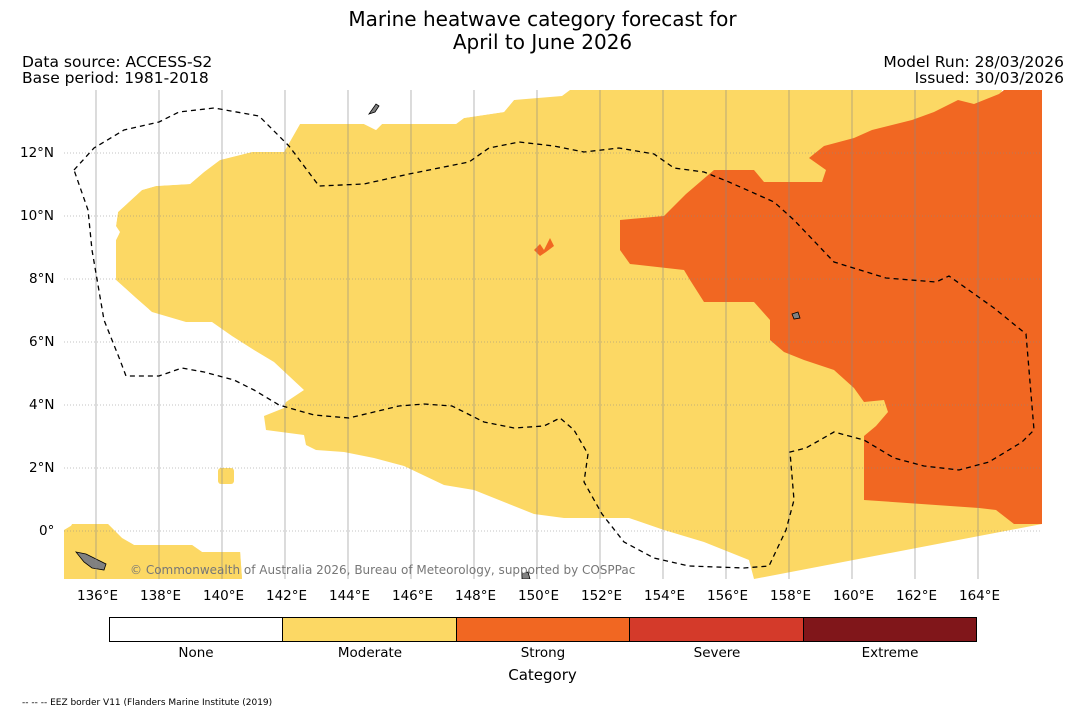 This screenshot has width=1085, height=713. I want to click on lon-tick-146: 146°E, so click(413, 596).